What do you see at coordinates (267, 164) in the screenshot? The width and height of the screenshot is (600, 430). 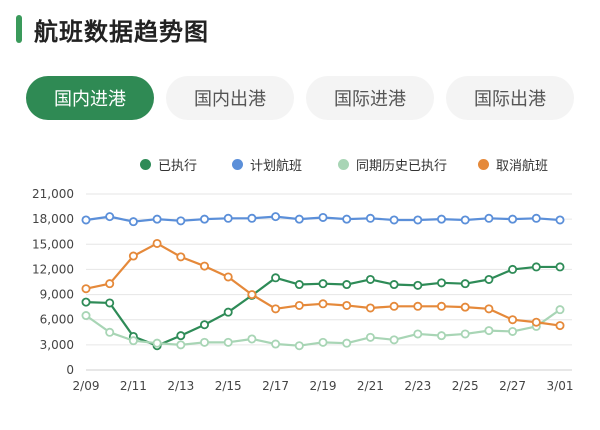 I see `legend-item-planned: 计划航班` at bounding box center [267, 164].